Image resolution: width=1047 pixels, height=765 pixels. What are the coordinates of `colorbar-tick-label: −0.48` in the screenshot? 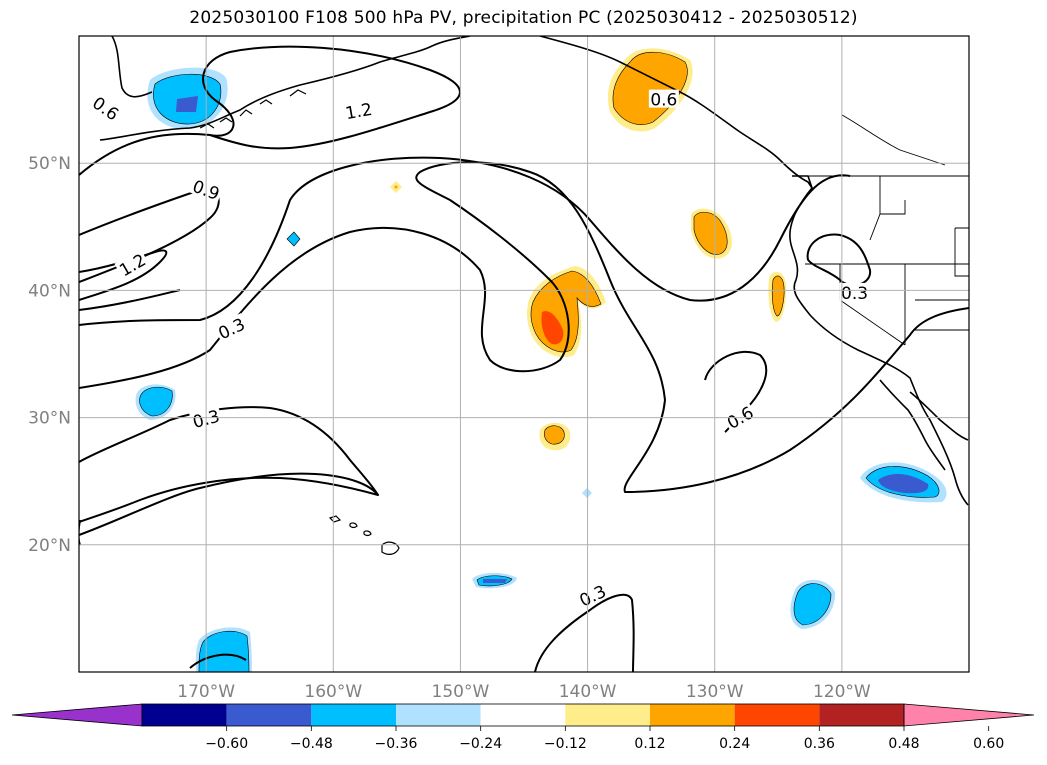 It's located at (311, 744).